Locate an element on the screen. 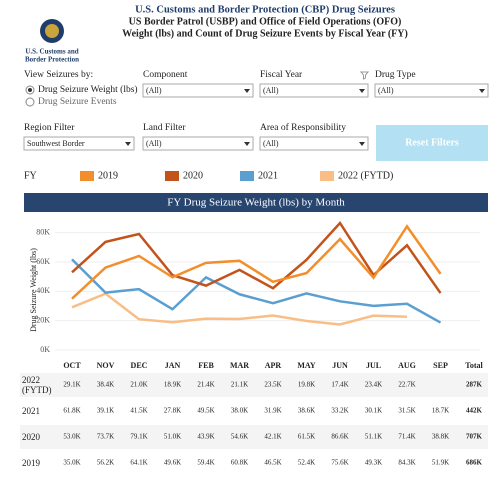 This screenshot has height=479, width=500. table-value: 27.8K is located at coordinates (172, 411).